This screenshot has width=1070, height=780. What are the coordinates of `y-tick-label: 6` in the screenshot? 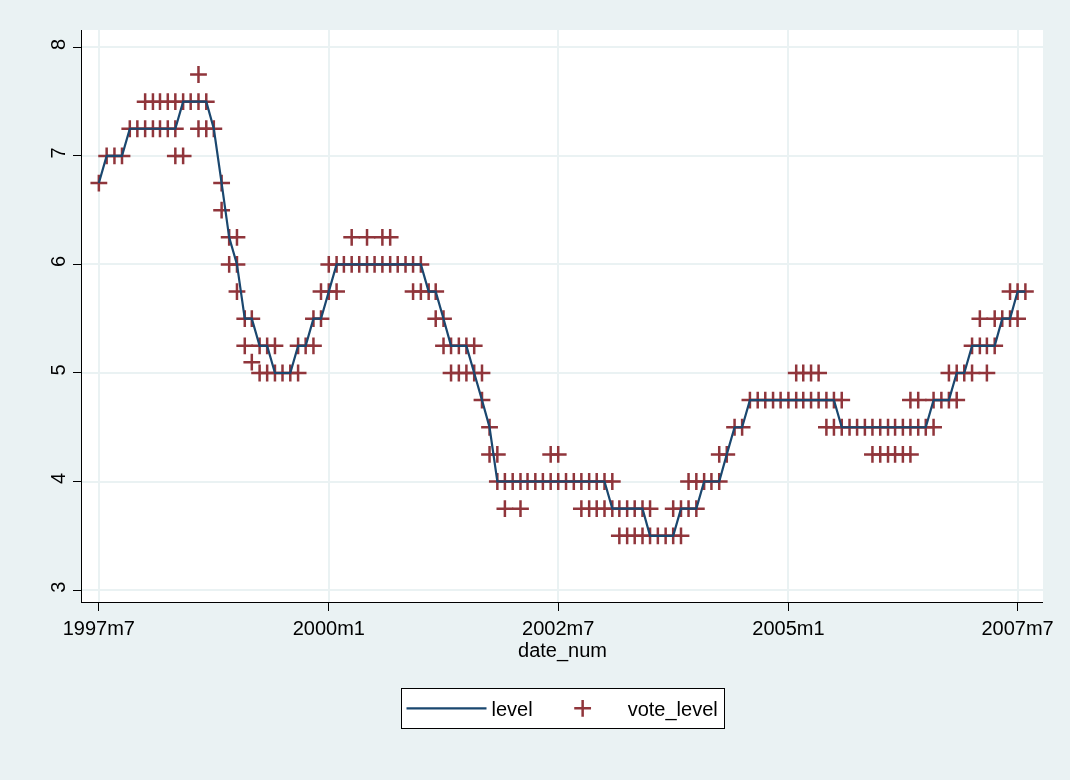 It's located at (57, 261).